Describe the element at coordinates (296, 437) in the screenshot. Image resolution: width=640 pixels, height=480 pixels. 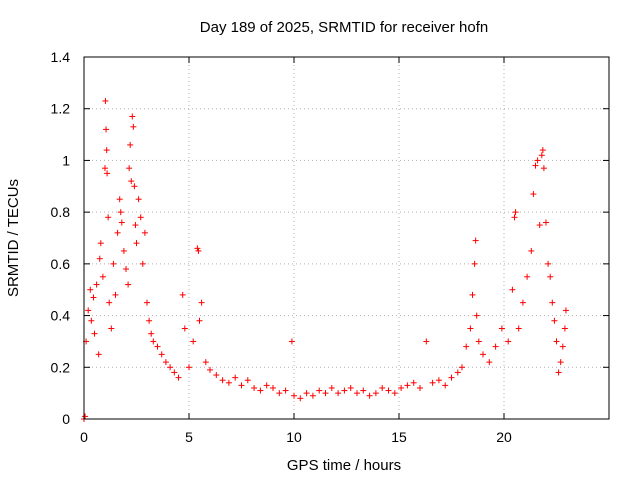
I see `x-tick-labels: 0 5 10 15 20` at that location.